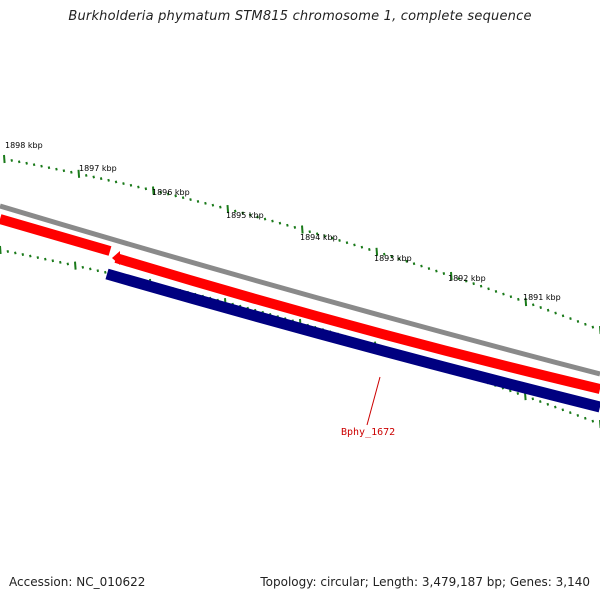 This screenshot has width=600, height=600. What do you see at coordinates (542, 297) in the screenshot?
I see `kbp-label-1891: 1891 kbp` at bounding box center [542, 297].